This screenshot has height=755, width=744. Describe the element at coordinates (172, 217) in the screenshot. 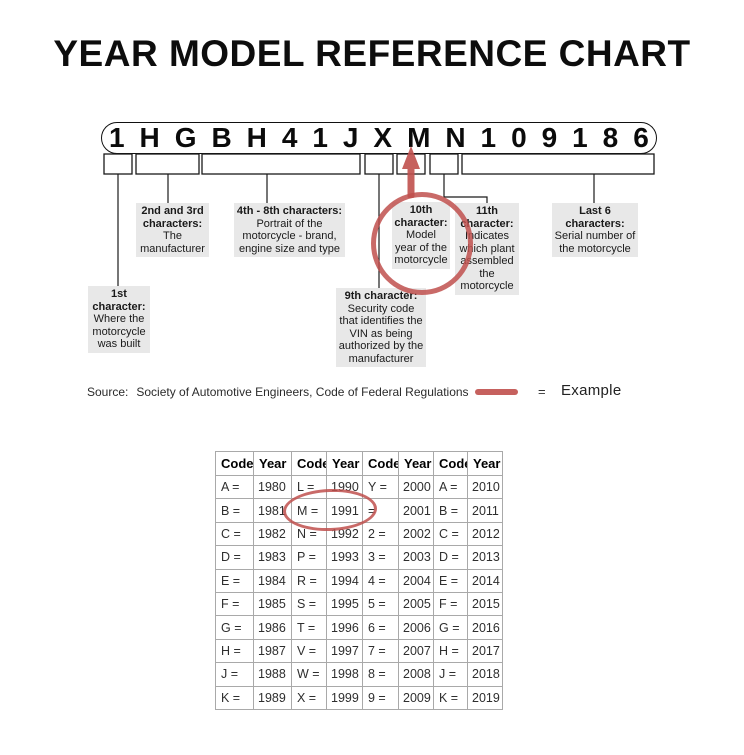

I see `callout-heading: 2nd and 3rd characters:` at that location.